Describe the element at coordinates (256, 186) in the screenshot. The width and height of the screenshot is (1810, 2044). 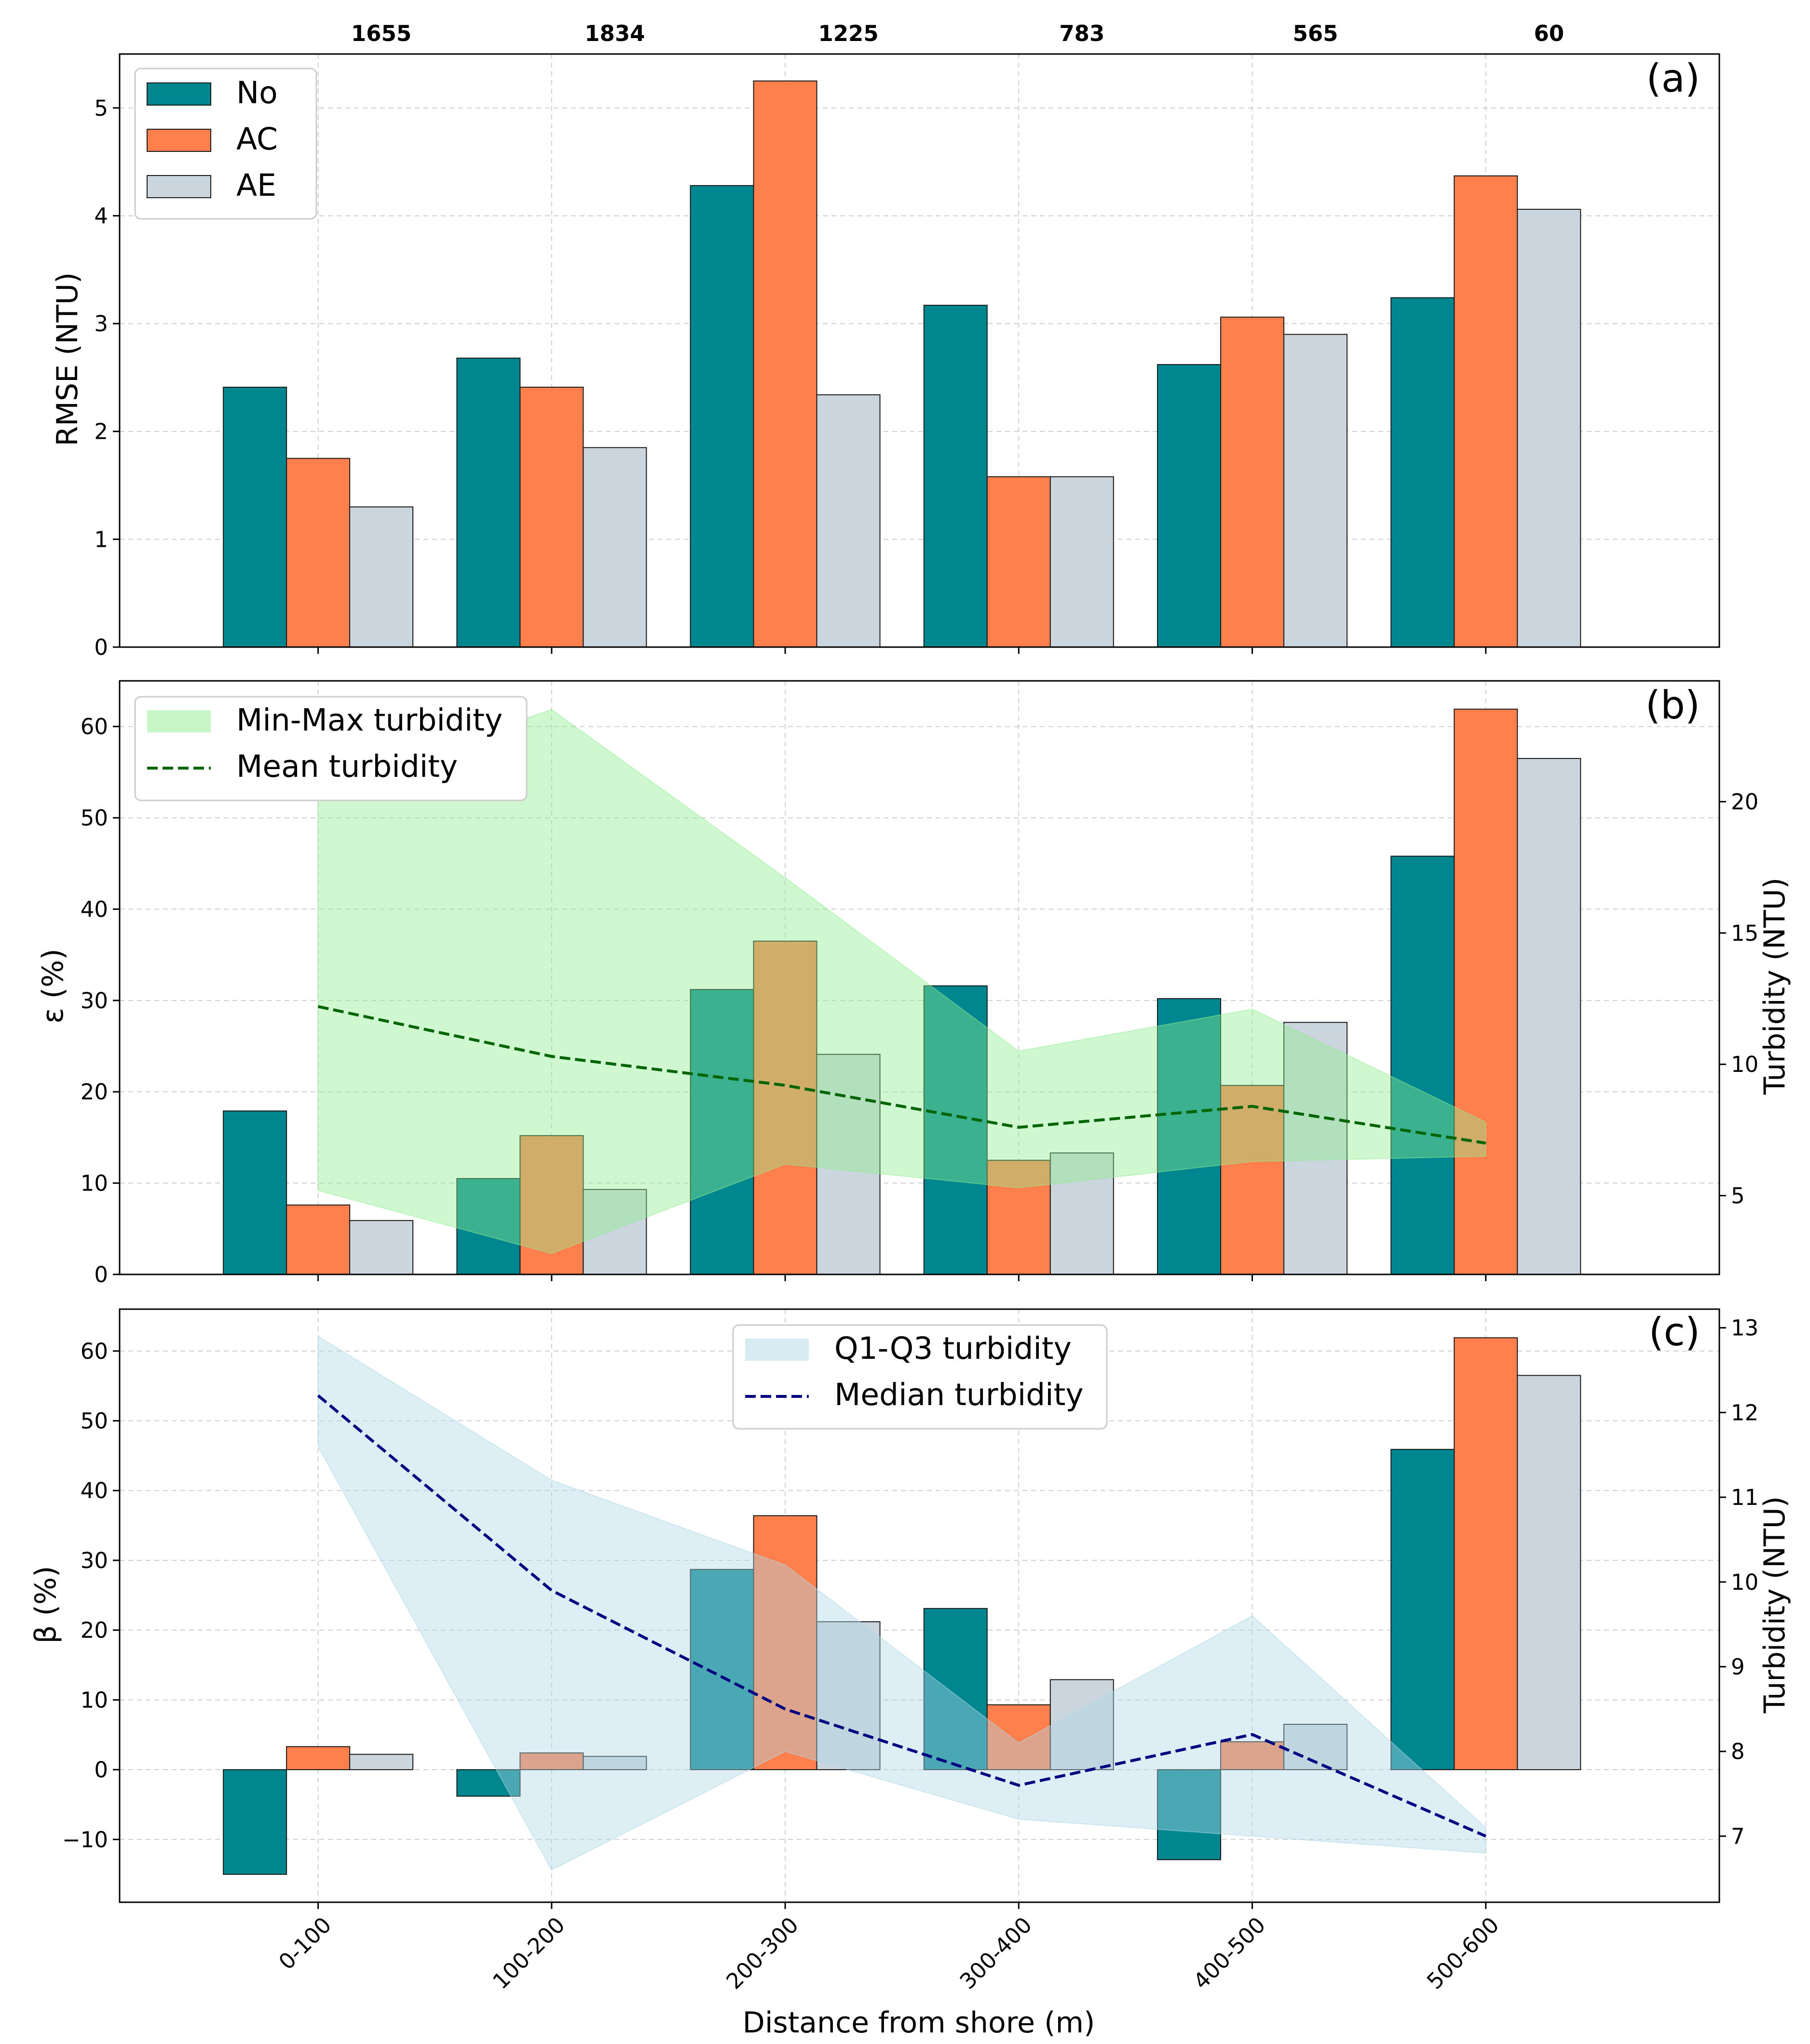
I see `legend-label-ae: AE` at that location.